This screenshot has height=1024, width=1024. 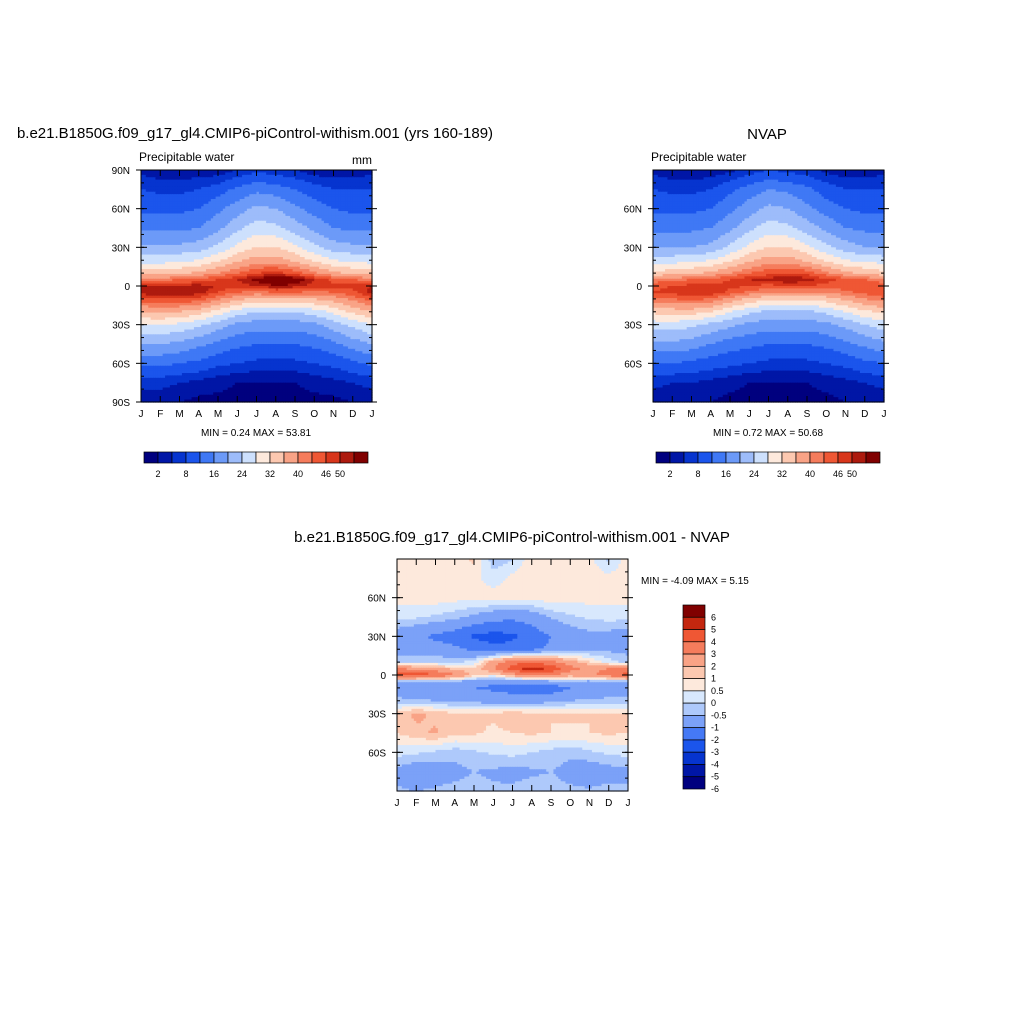 I want to click on model-panel-subtitle: Precipitable water, so click(x=186, y=157).